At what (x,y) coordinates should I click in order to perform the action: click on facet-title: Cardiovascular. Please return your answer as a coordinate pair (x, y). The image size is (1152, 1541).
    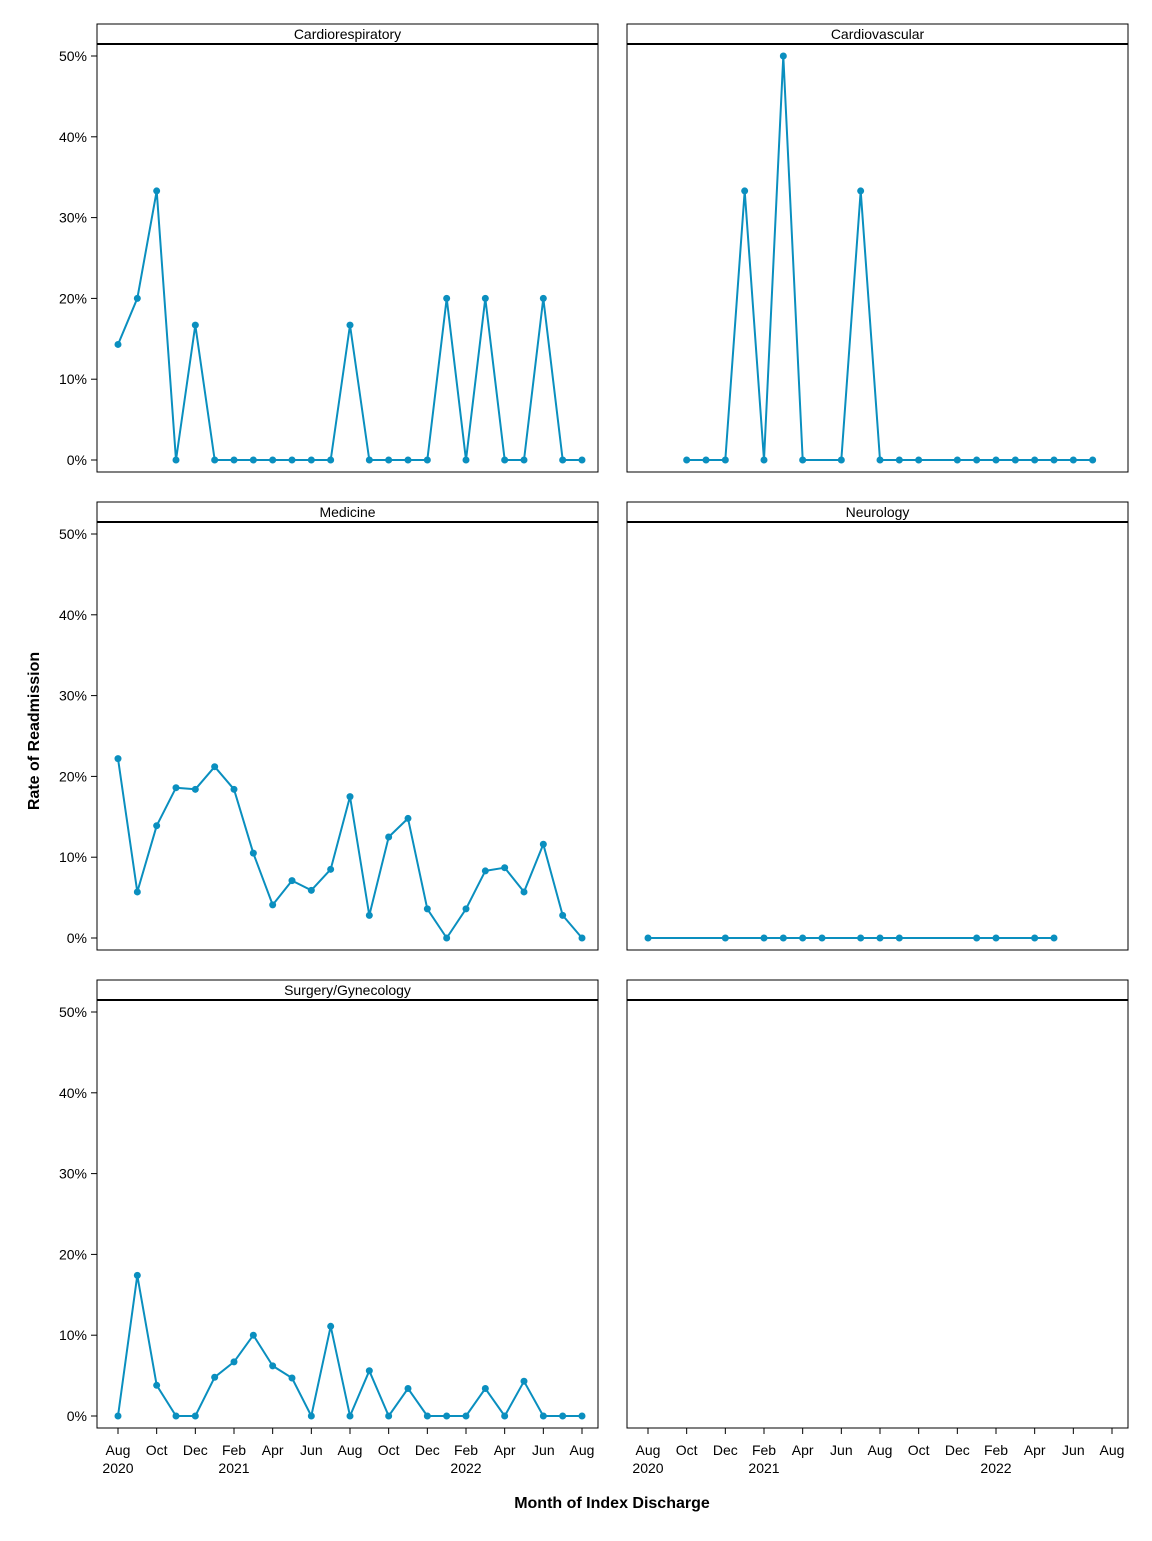
    Looking at the image, I should click on (878, 34).